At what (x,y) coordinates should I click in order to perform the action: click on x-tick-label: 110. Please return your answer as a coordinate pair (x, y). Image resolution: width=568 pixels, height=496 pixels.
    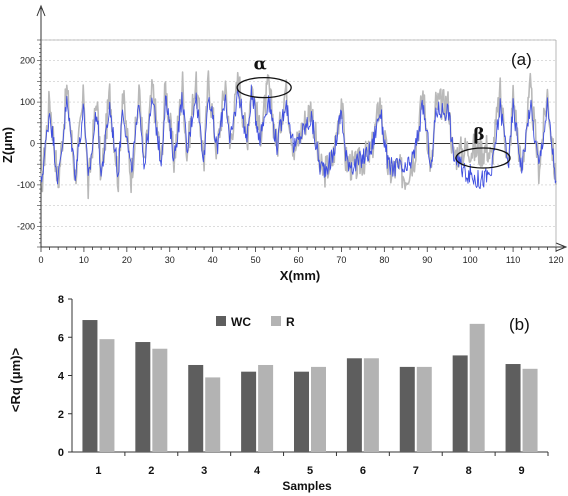
    Looking at the image, I should click on (513, 260).